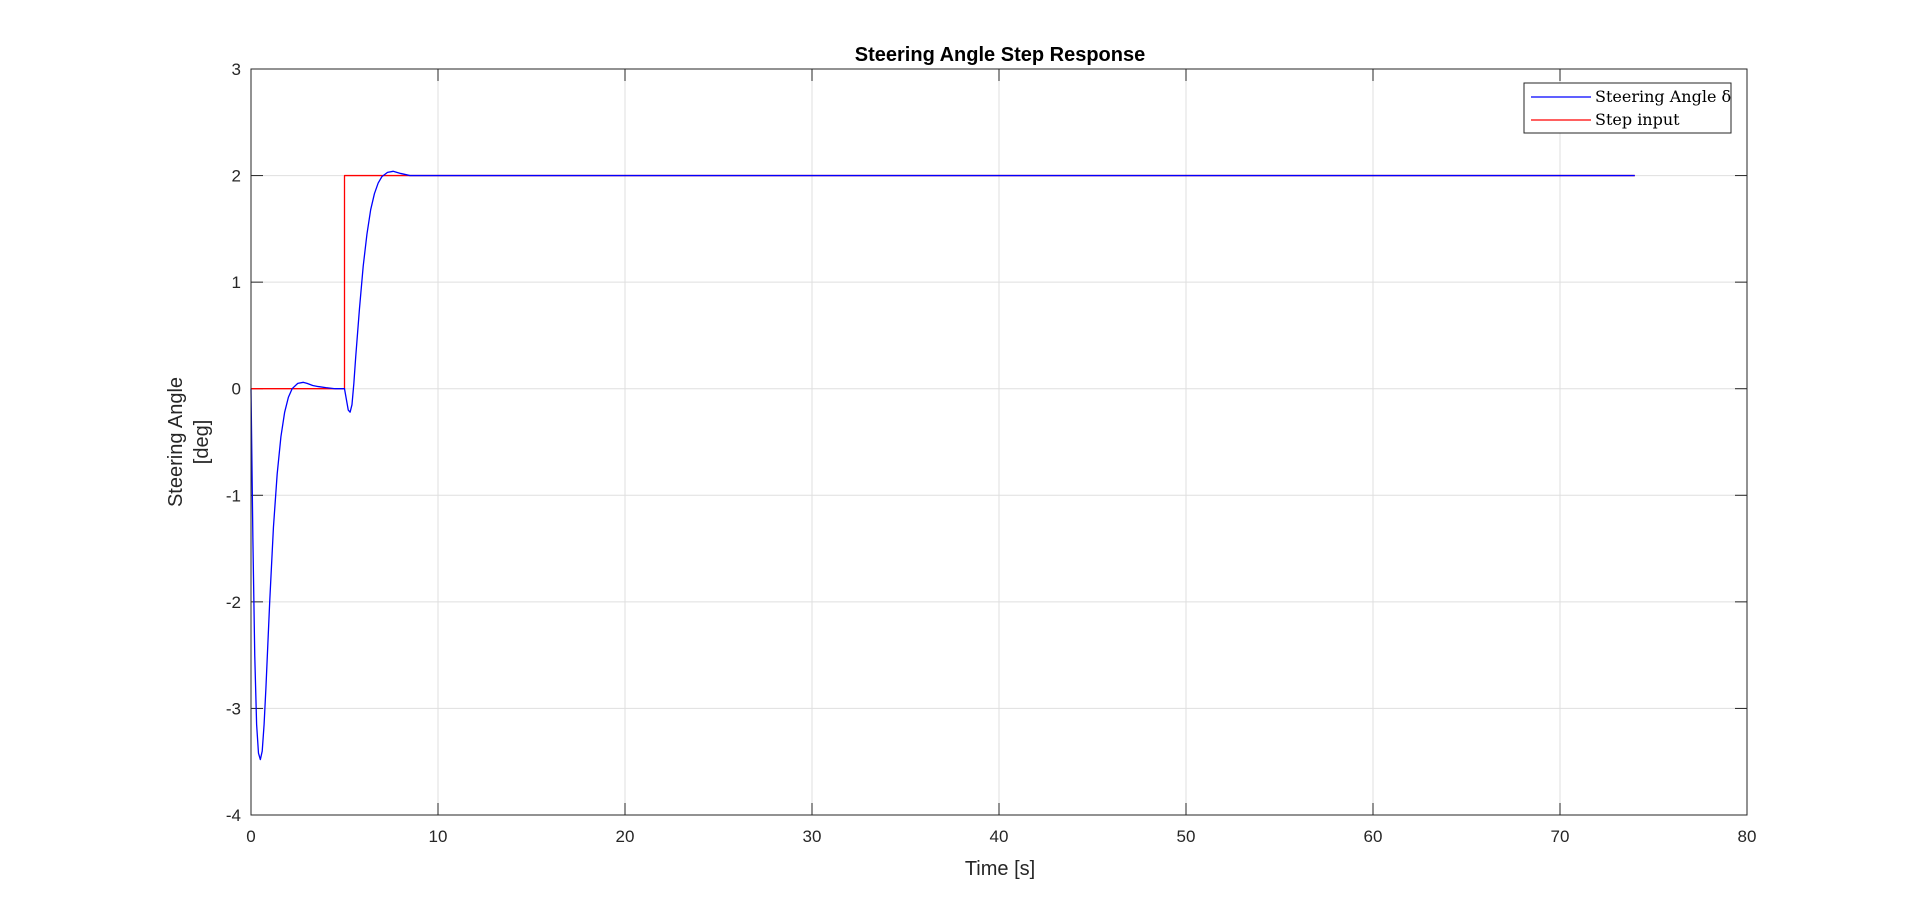 The height and width of the screenshot is (911, 1920). What do you see at coordinates (1000, 869) in the screenshot?
I see `x-axis-label: Time [s]` at bounding box center [1000, 869].